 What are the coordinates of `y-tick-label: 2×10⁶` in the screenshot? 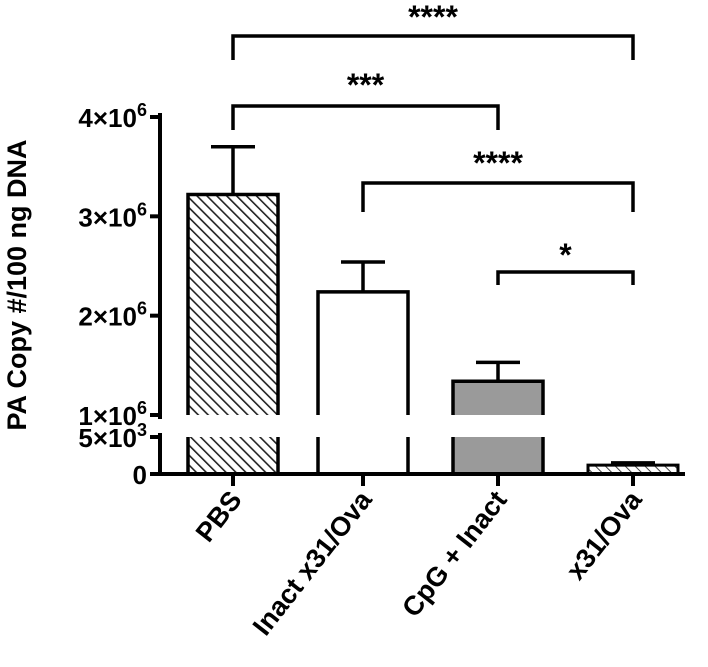 It's located at (112, 315).